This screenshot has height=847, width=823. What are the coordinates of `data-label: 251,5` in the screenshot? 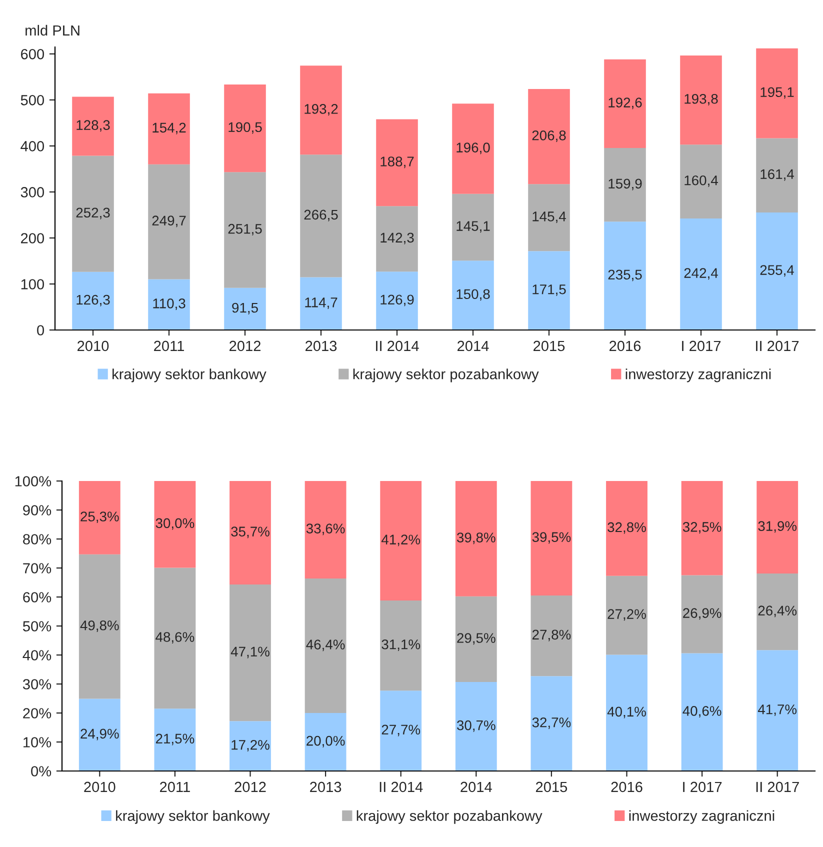 It's located at (245, 230).